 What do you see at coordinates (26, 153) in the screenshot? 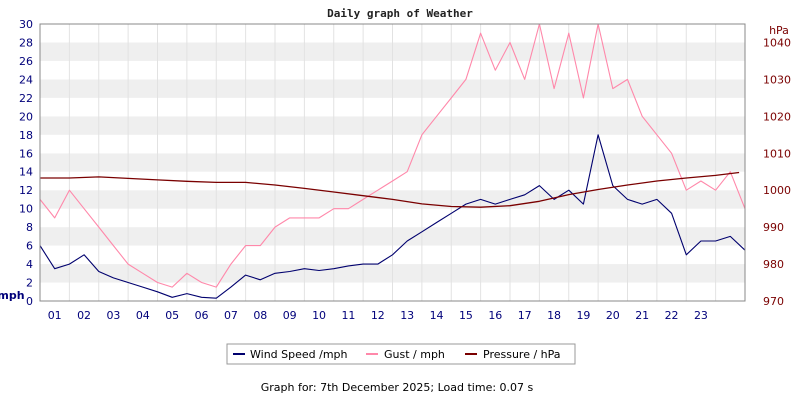
I see `left-axis-tick-label: 16` at bounding box center [26, 153].